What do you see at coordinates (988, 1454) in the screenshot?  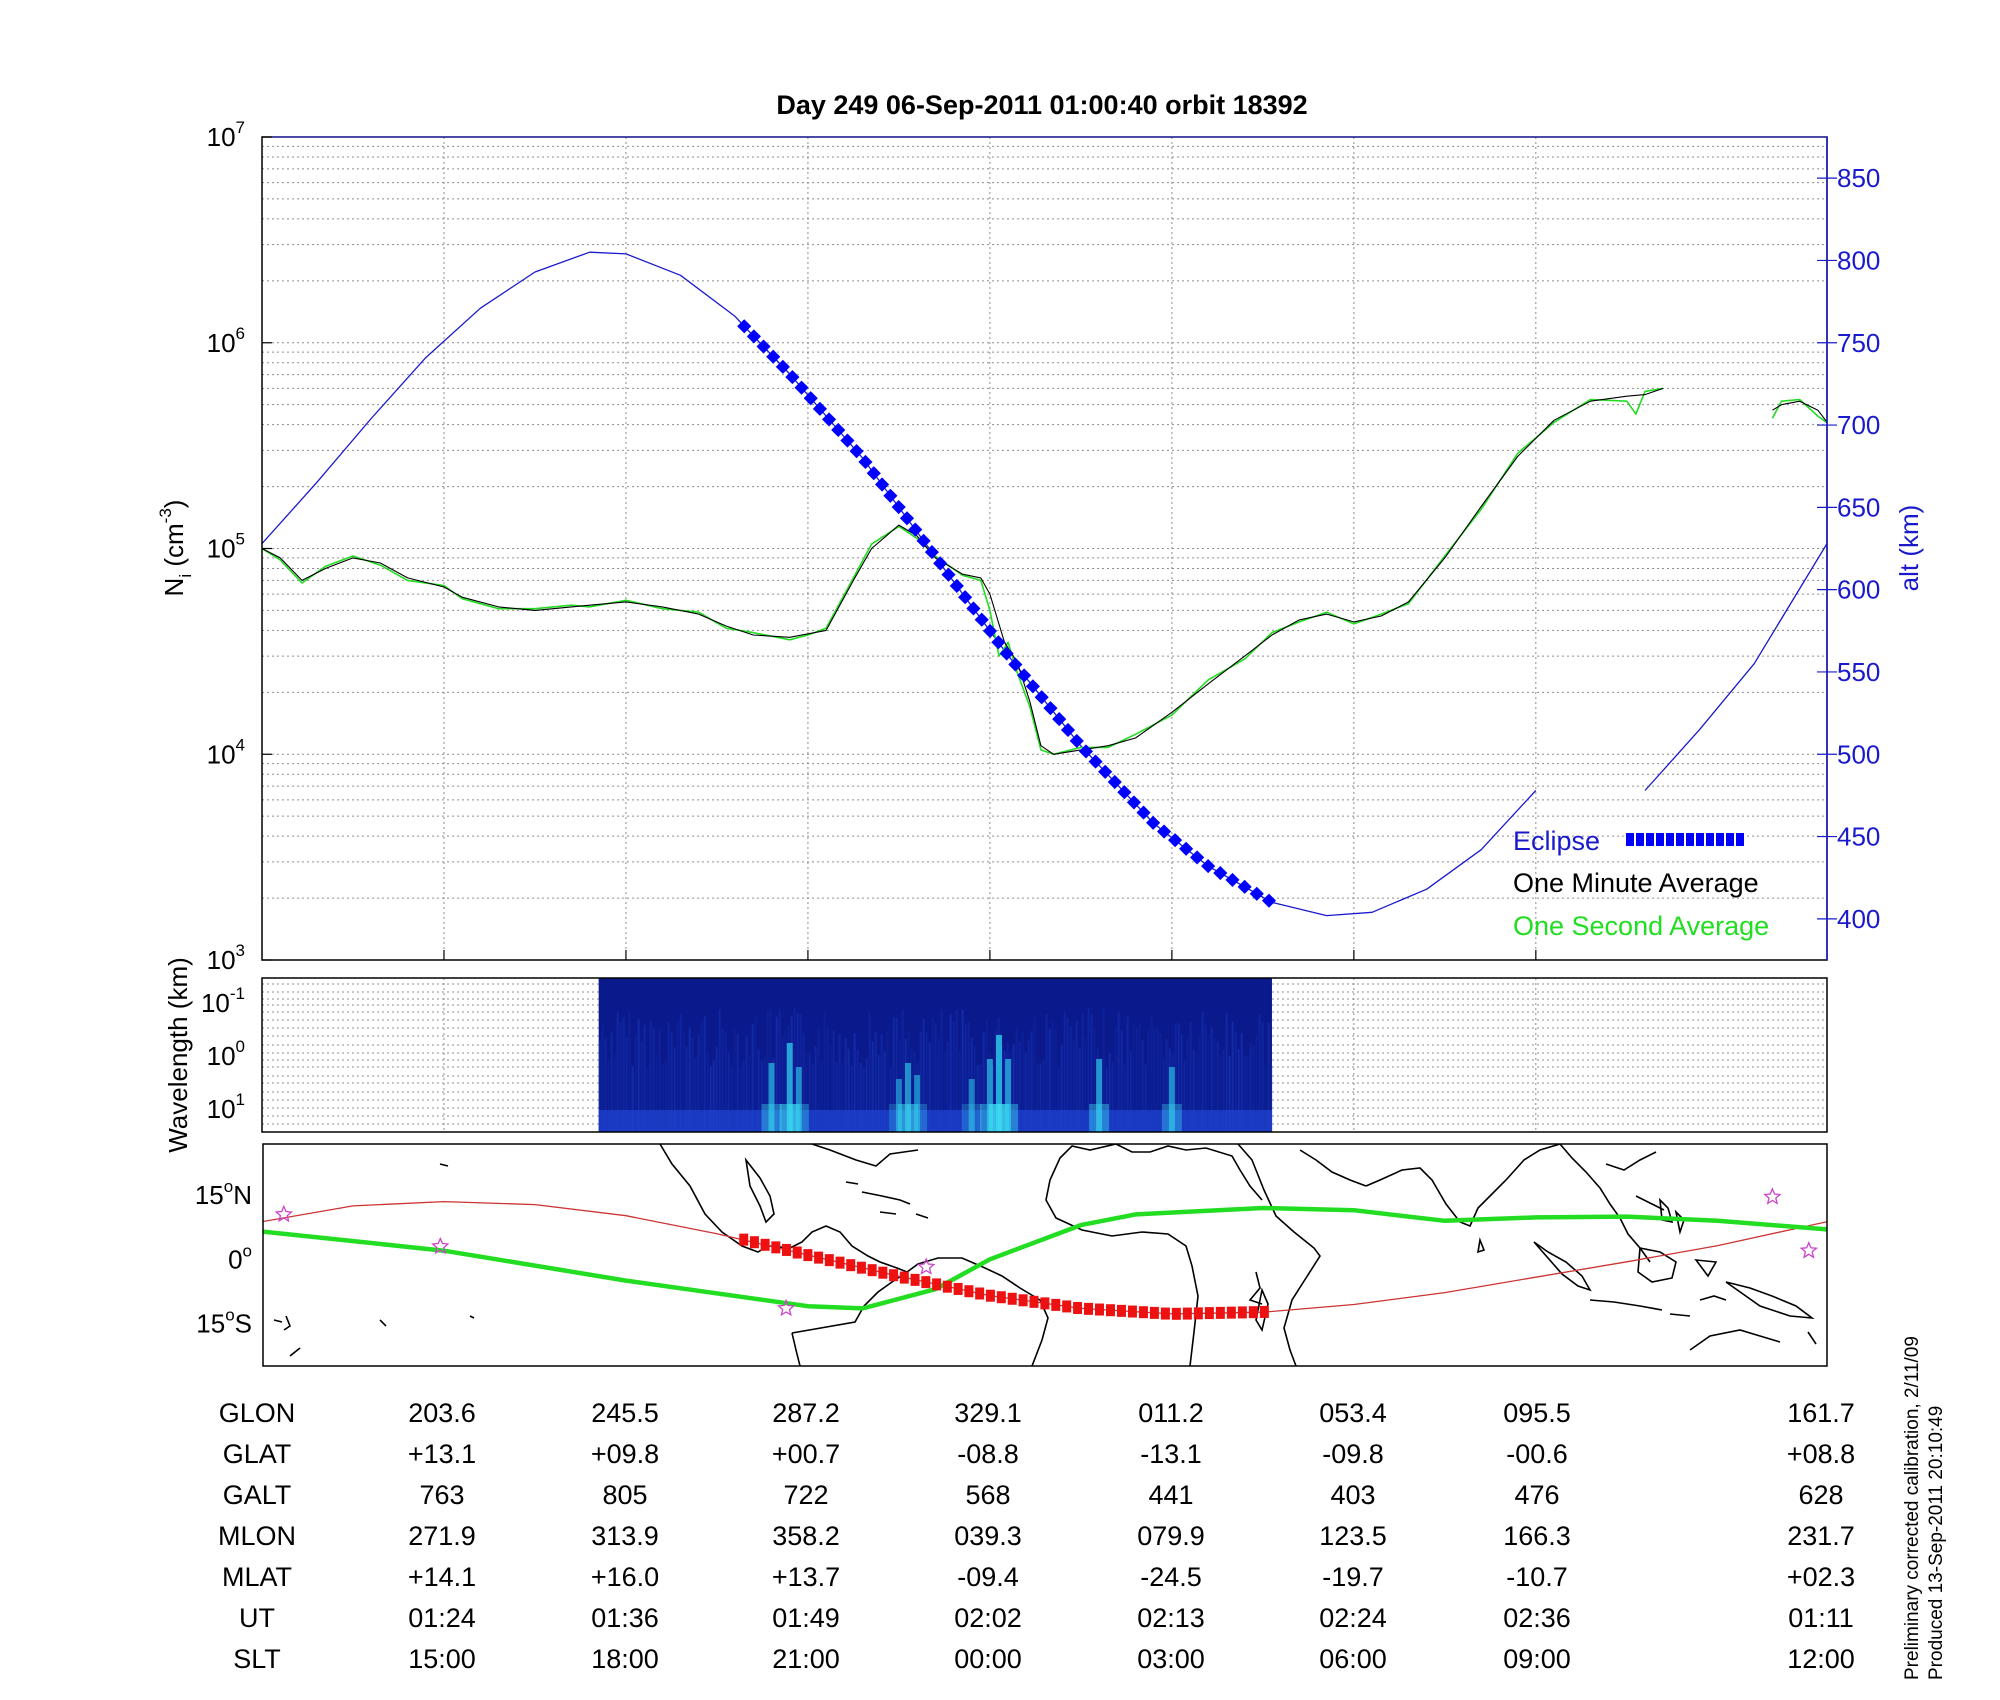 I see `table-cell: -08.8` at bounding box center [988, 1454].